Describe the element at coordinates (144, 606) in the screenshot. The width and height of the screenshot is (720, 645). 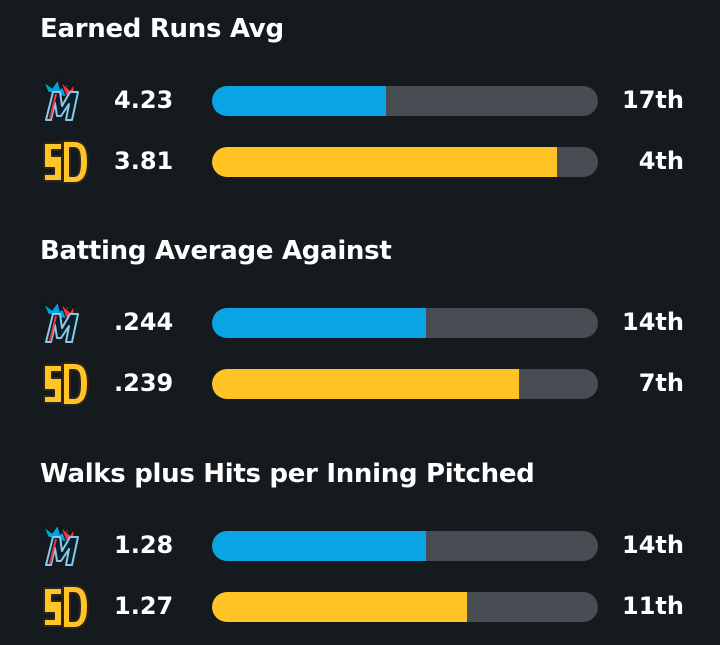
I see `stat-value: 1.27` at that location.